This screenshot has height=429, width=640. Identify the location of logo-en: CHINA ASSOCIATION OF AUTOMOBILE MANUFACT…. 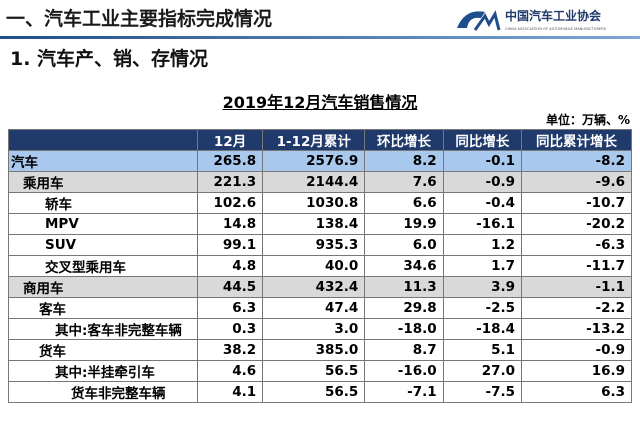
(556, 29).